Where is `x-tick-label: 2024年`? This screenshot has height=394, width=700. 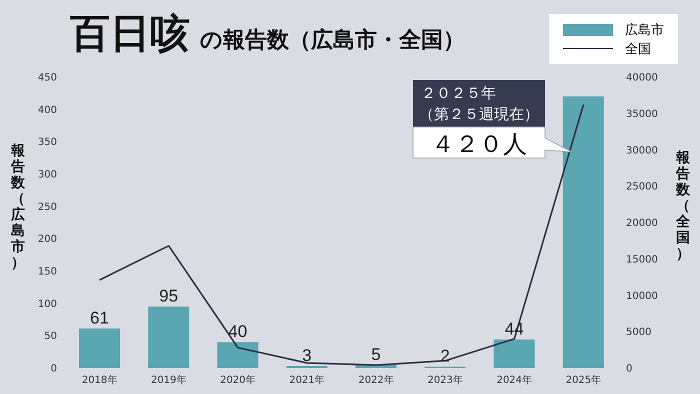
x-tick-label: 2024年 is located at coordinates (514, 380).